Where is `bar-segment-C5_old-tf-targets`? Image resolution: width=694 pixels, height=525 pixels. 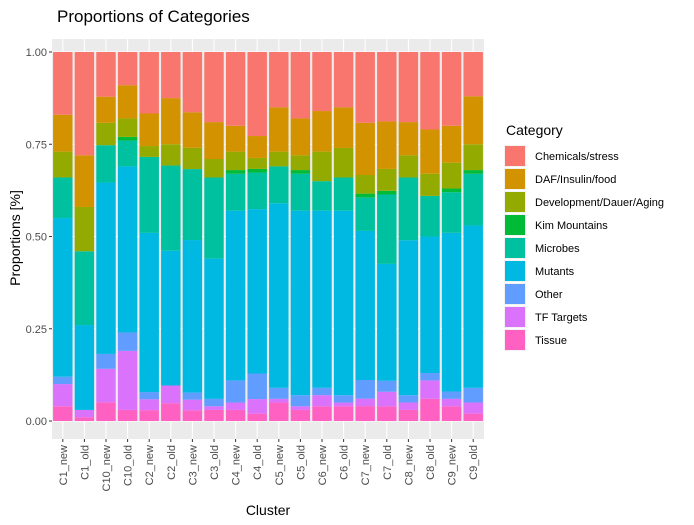
bar-segment-C5_old-tf-targets is located at coordinates (300, 408).